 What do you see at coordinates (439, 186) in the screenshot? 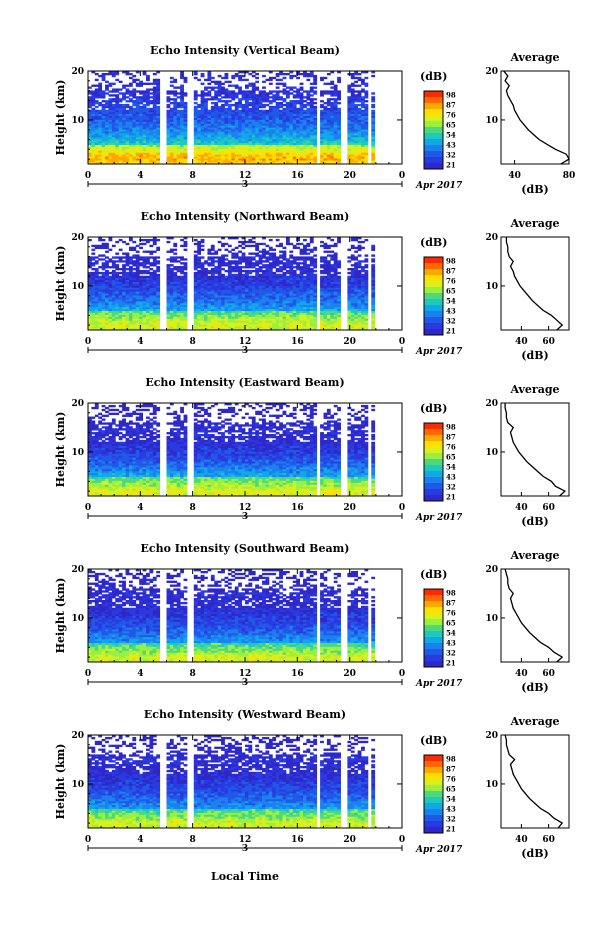
I see `date-label: Apr 2017` at bounding box center [439, 186].